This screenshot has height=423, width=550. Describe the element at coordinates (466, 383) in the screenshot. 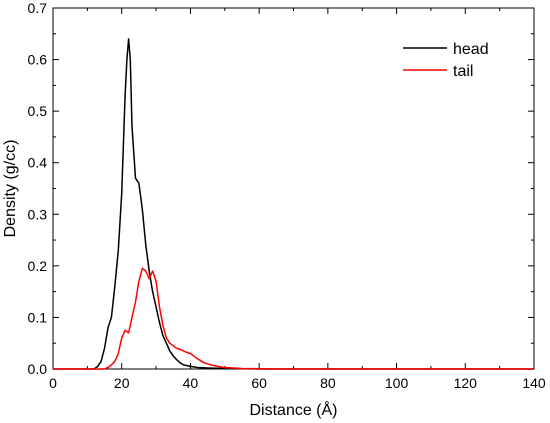

I see `x-tick-label: 120` at that location.